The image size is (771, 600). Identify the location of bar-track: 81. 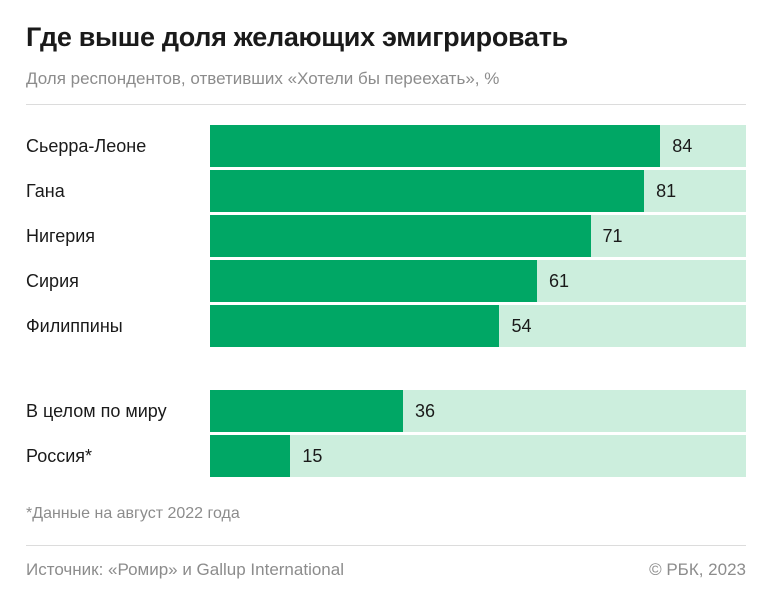
(478, 191).